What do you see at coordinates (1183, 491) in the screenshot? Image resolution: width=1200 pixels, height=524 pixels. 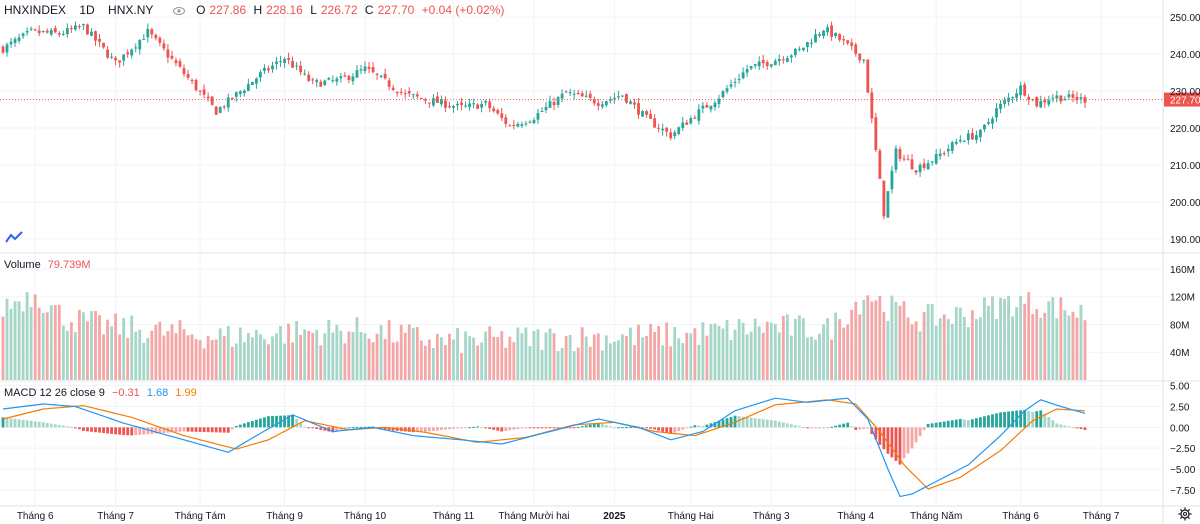 I see `macd-tick-label: −7.50` at bounding box center [1183, 491].